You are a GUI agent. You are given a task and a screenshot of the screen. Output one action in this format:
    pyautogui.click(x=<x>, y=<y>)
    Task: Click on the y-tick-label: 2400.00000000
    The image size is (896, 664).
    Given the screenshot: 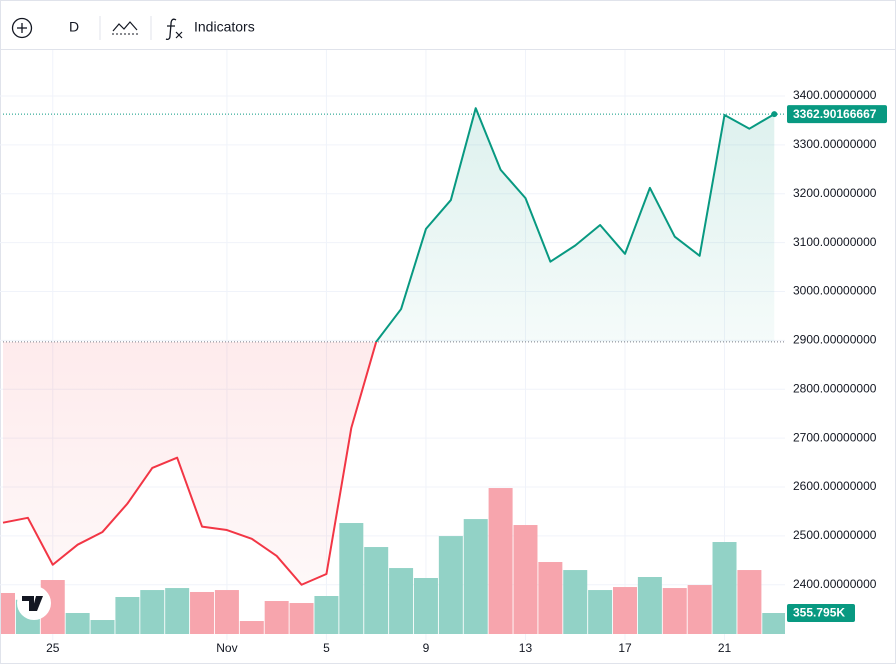 What is the action you would take?
    pyautogui.click(x=835, y=584)
    